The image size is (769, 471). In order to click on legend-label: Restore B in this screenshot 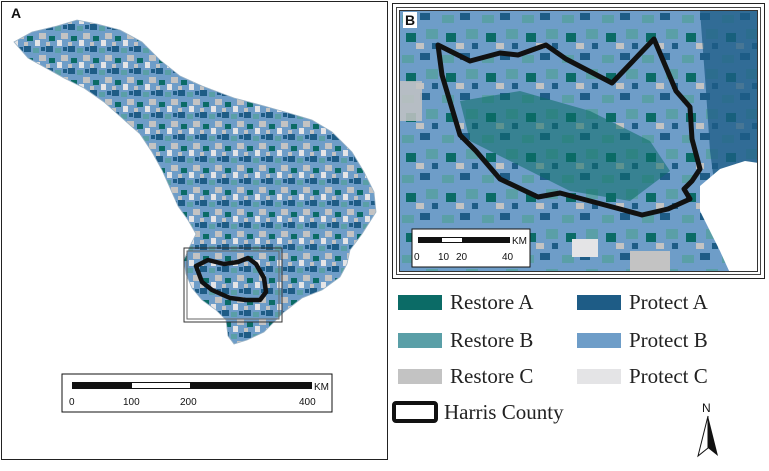, I will do `click(492, 339)`.